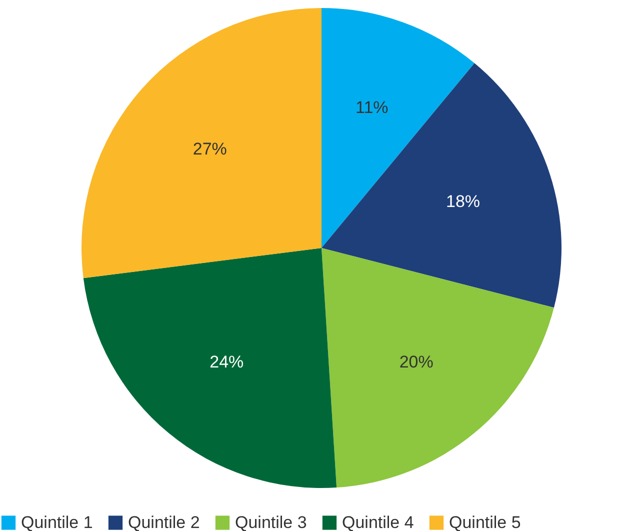 The image size is (643, 531). I want to click on data-label: 27%, so click(209, 149).